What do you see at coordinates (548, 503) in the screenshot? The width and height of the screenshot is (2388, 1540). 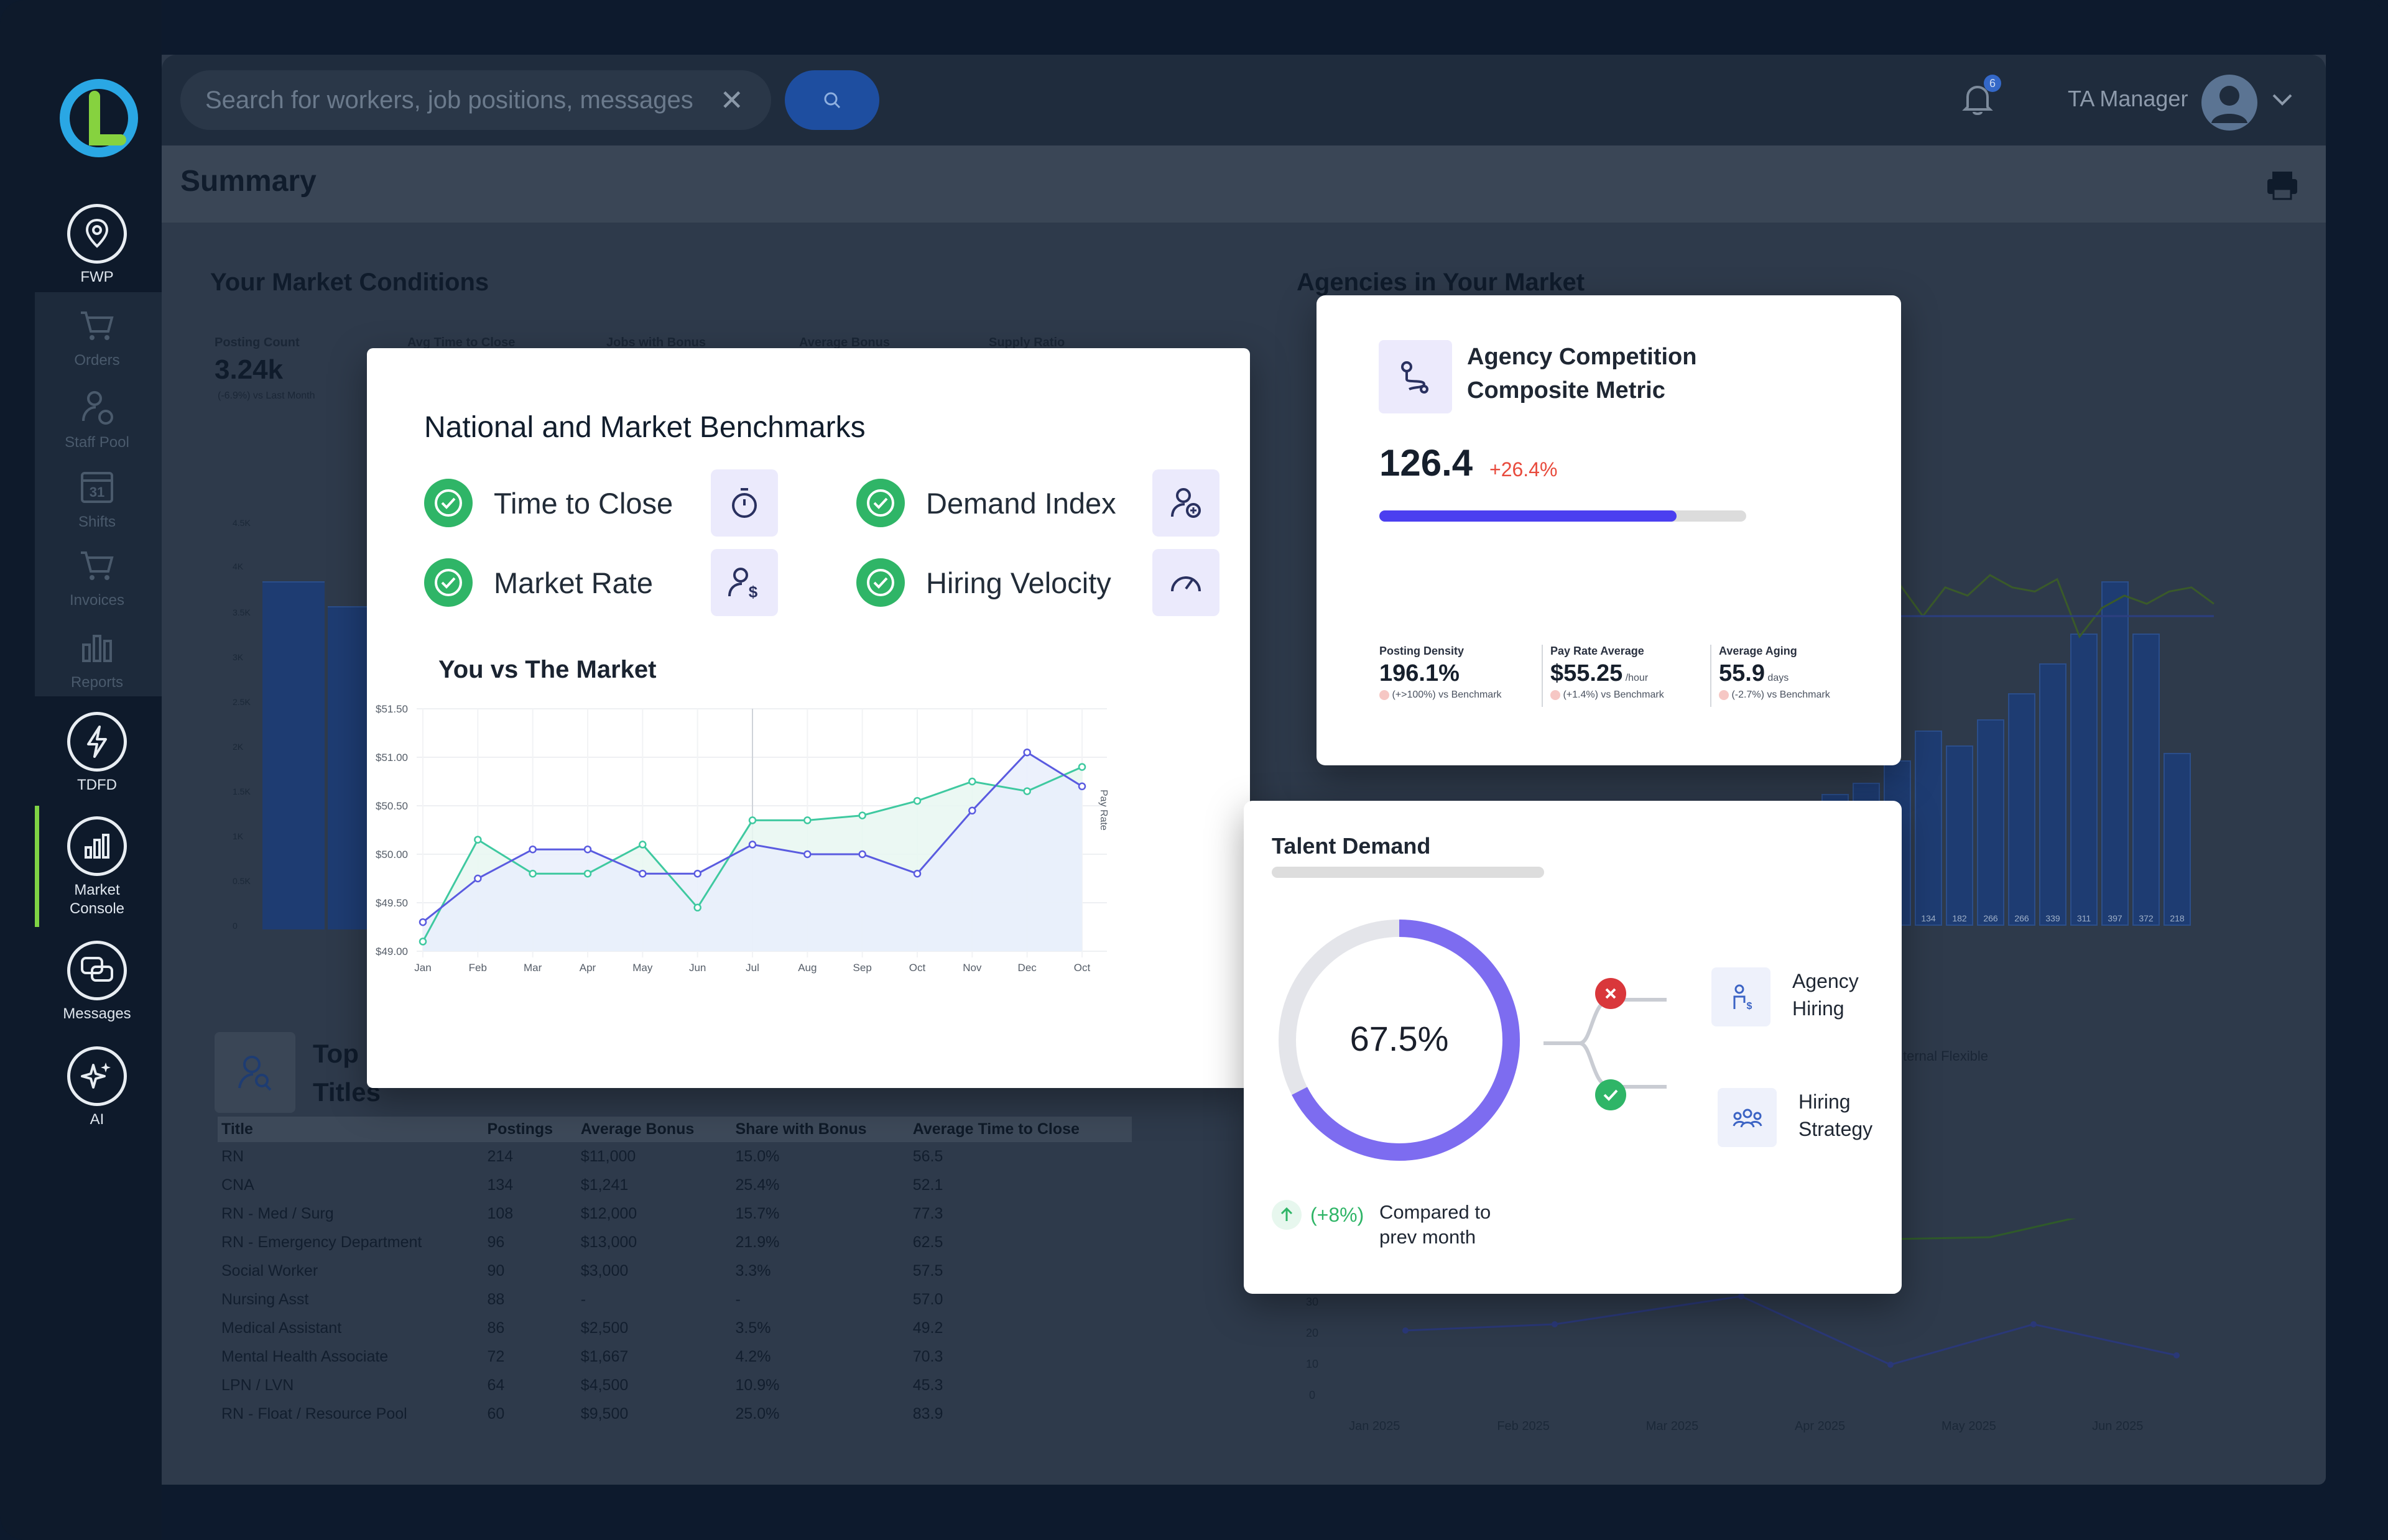 I see `benchmark-item: Time to Close` at bounding box center [548, 503].